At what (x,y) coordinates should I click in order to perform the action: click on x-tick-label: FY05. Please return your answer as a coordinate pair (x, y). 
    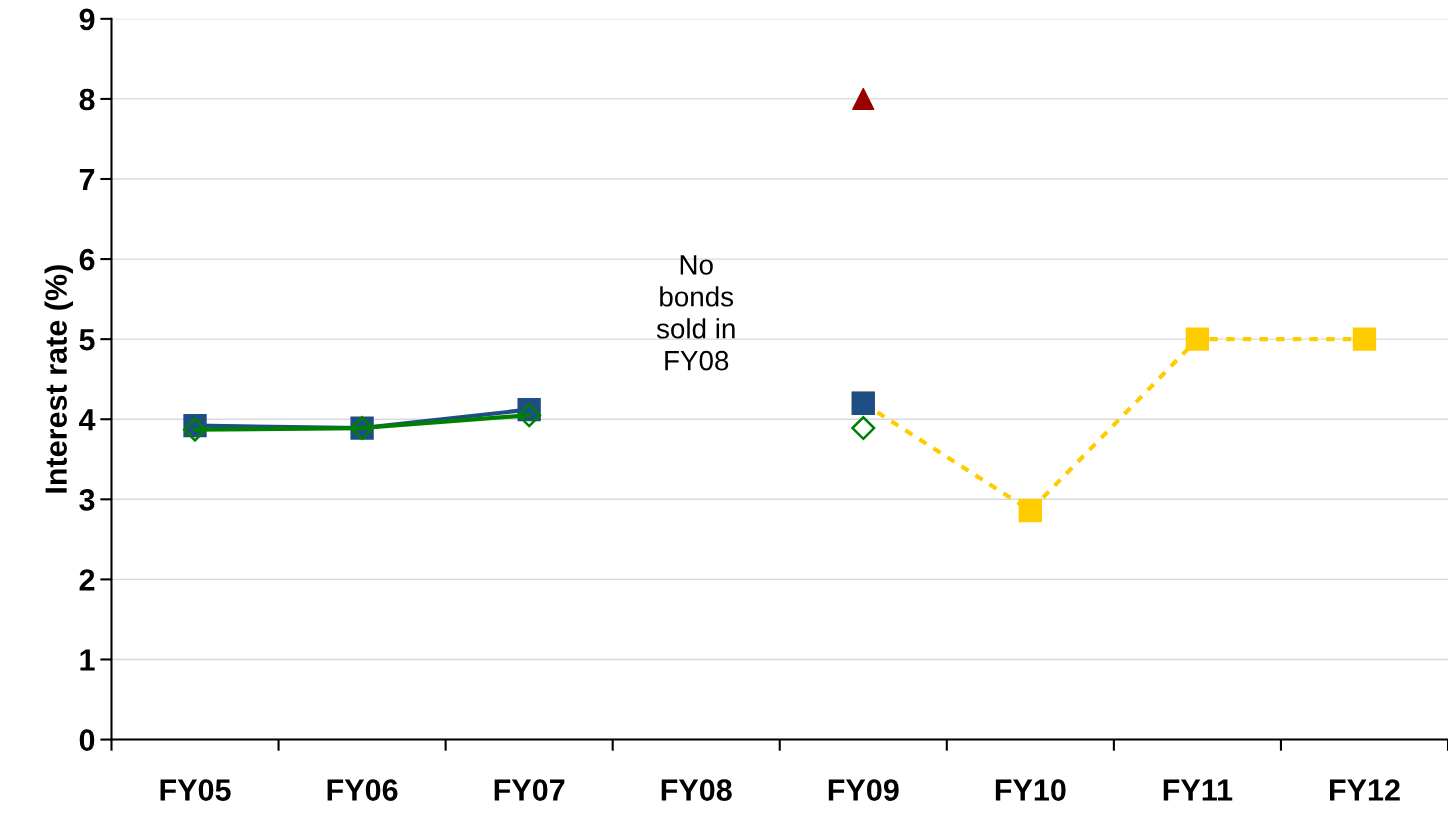
    Looking at the image, I should click on (195, 790).